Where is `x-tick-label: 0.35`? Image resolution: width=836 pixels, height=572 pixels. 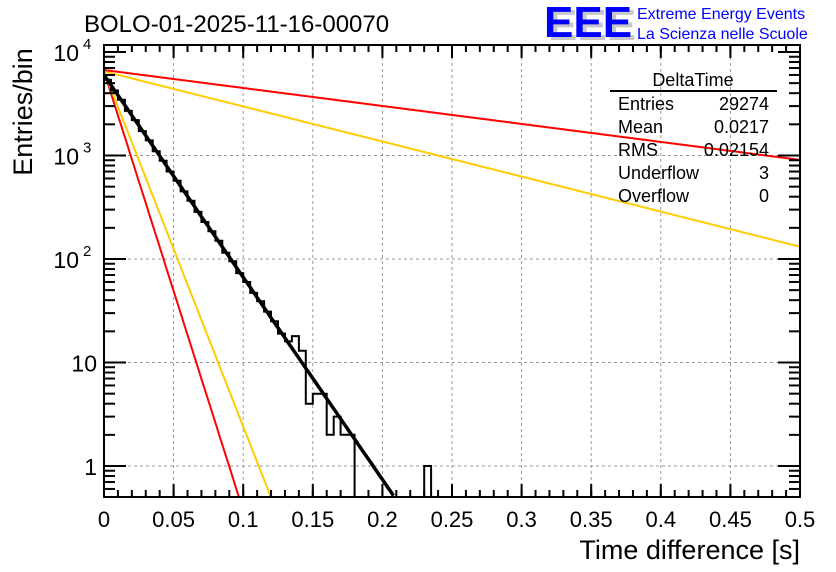 x-tick-label: 0.35 is located at coordinates (591, 519).